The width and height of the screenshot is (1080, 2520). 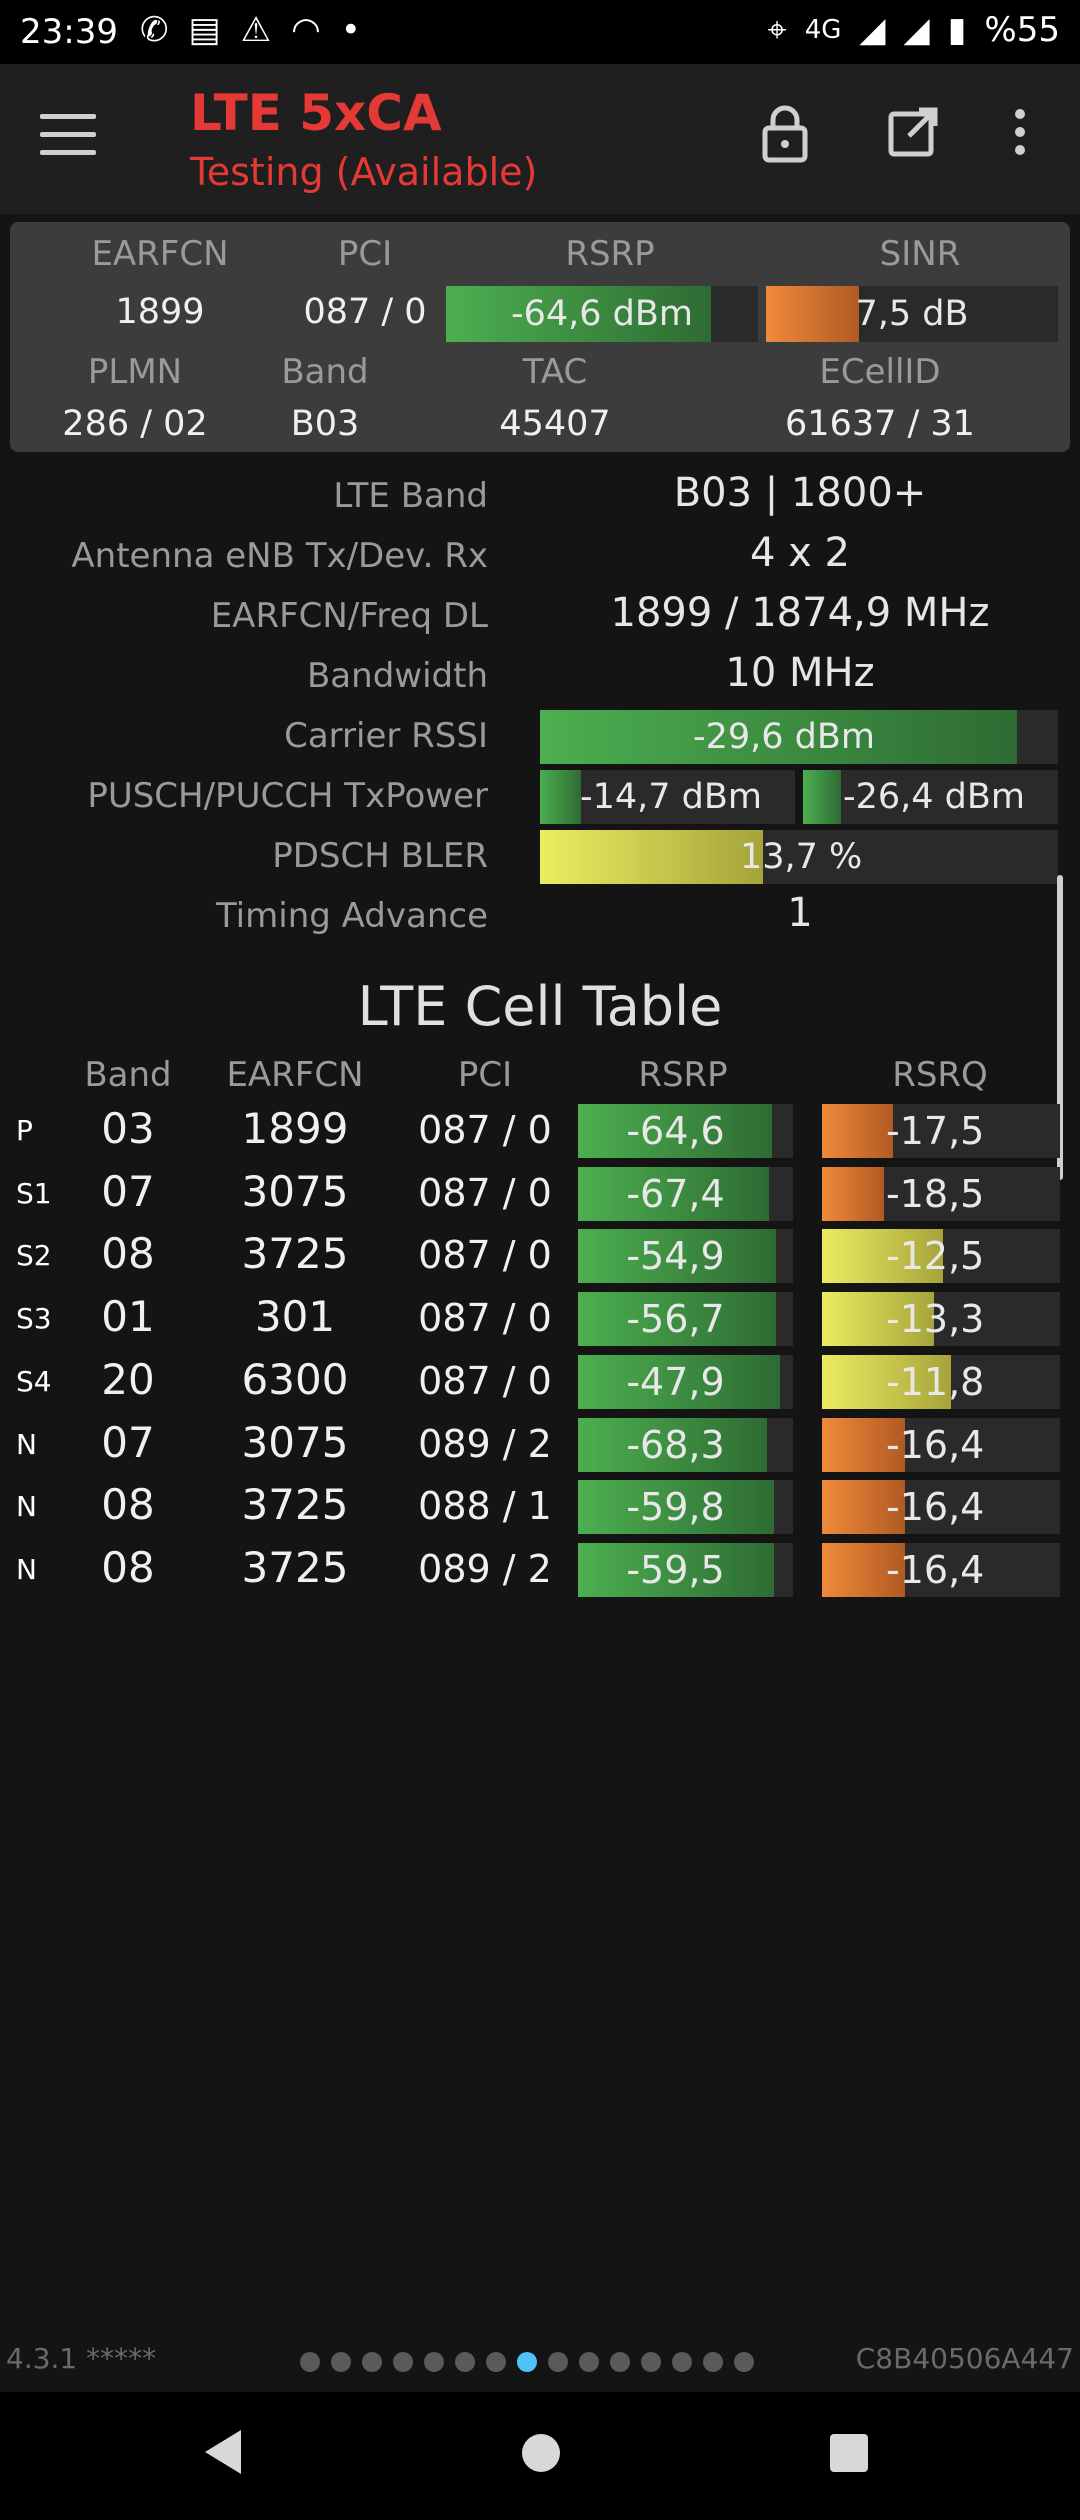 I want to click on cell-rsrq: -16,4, so click(x=935, y=1444).